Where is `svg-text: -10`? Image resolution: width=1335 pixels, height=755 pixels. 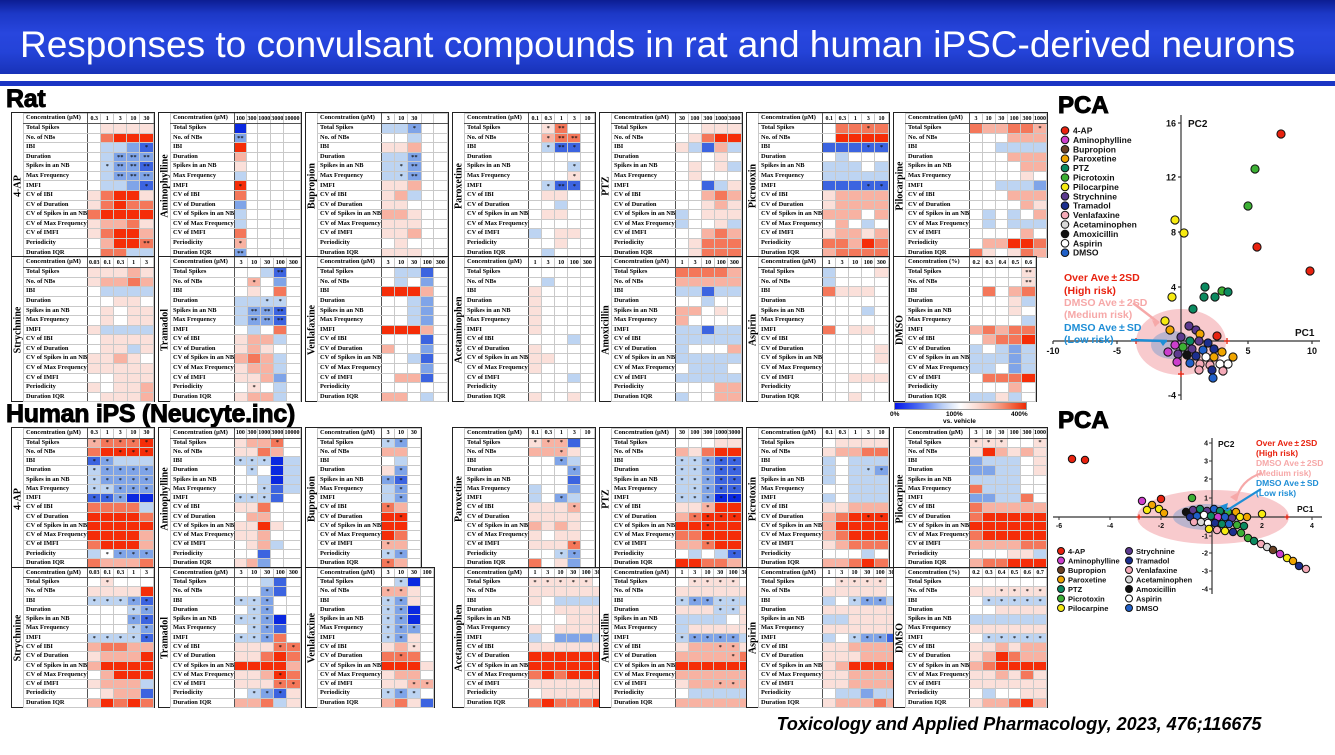
svg-text: -10 is located at coordinates (1052, 351).